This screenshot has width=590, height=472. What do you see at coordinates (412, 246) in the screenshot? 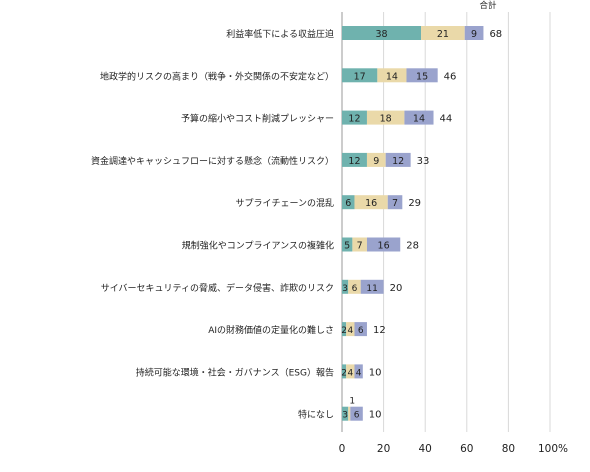
I see `total-label: 28` at bounding box center [412, 246].